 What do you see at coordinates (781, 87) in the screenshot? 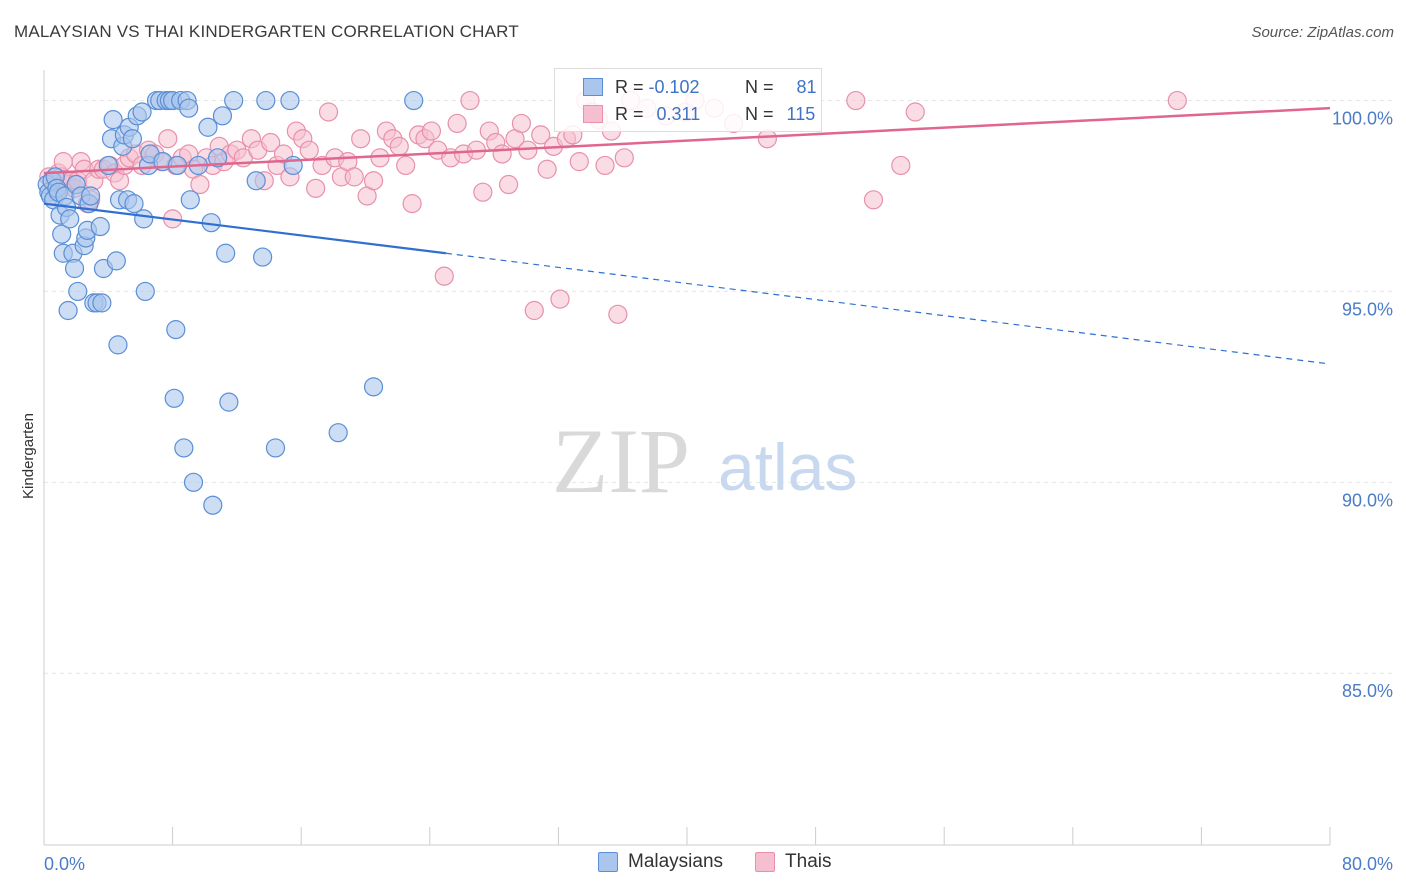
I see `legend-n-malaysians: N = 81` at bounding box center [781, 87].